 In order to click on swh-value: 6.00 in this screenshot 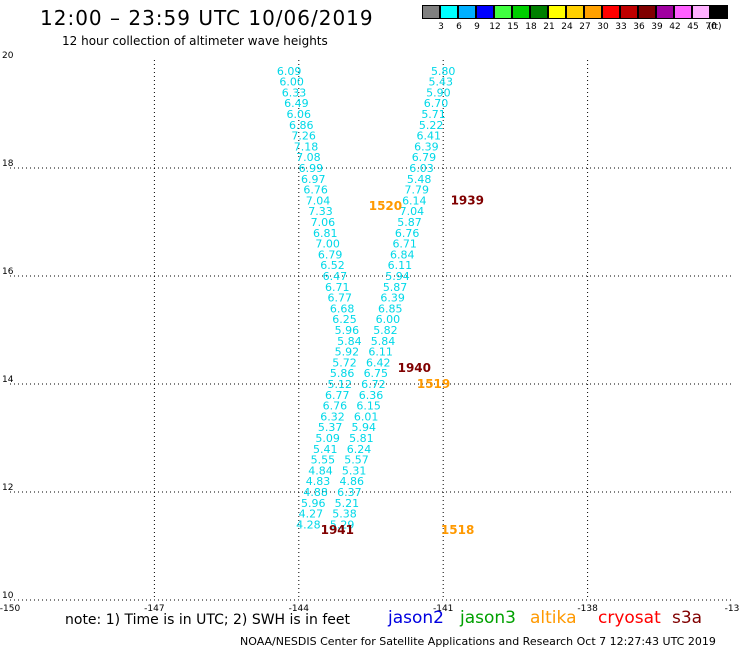, I will do `click(291, 82)`.